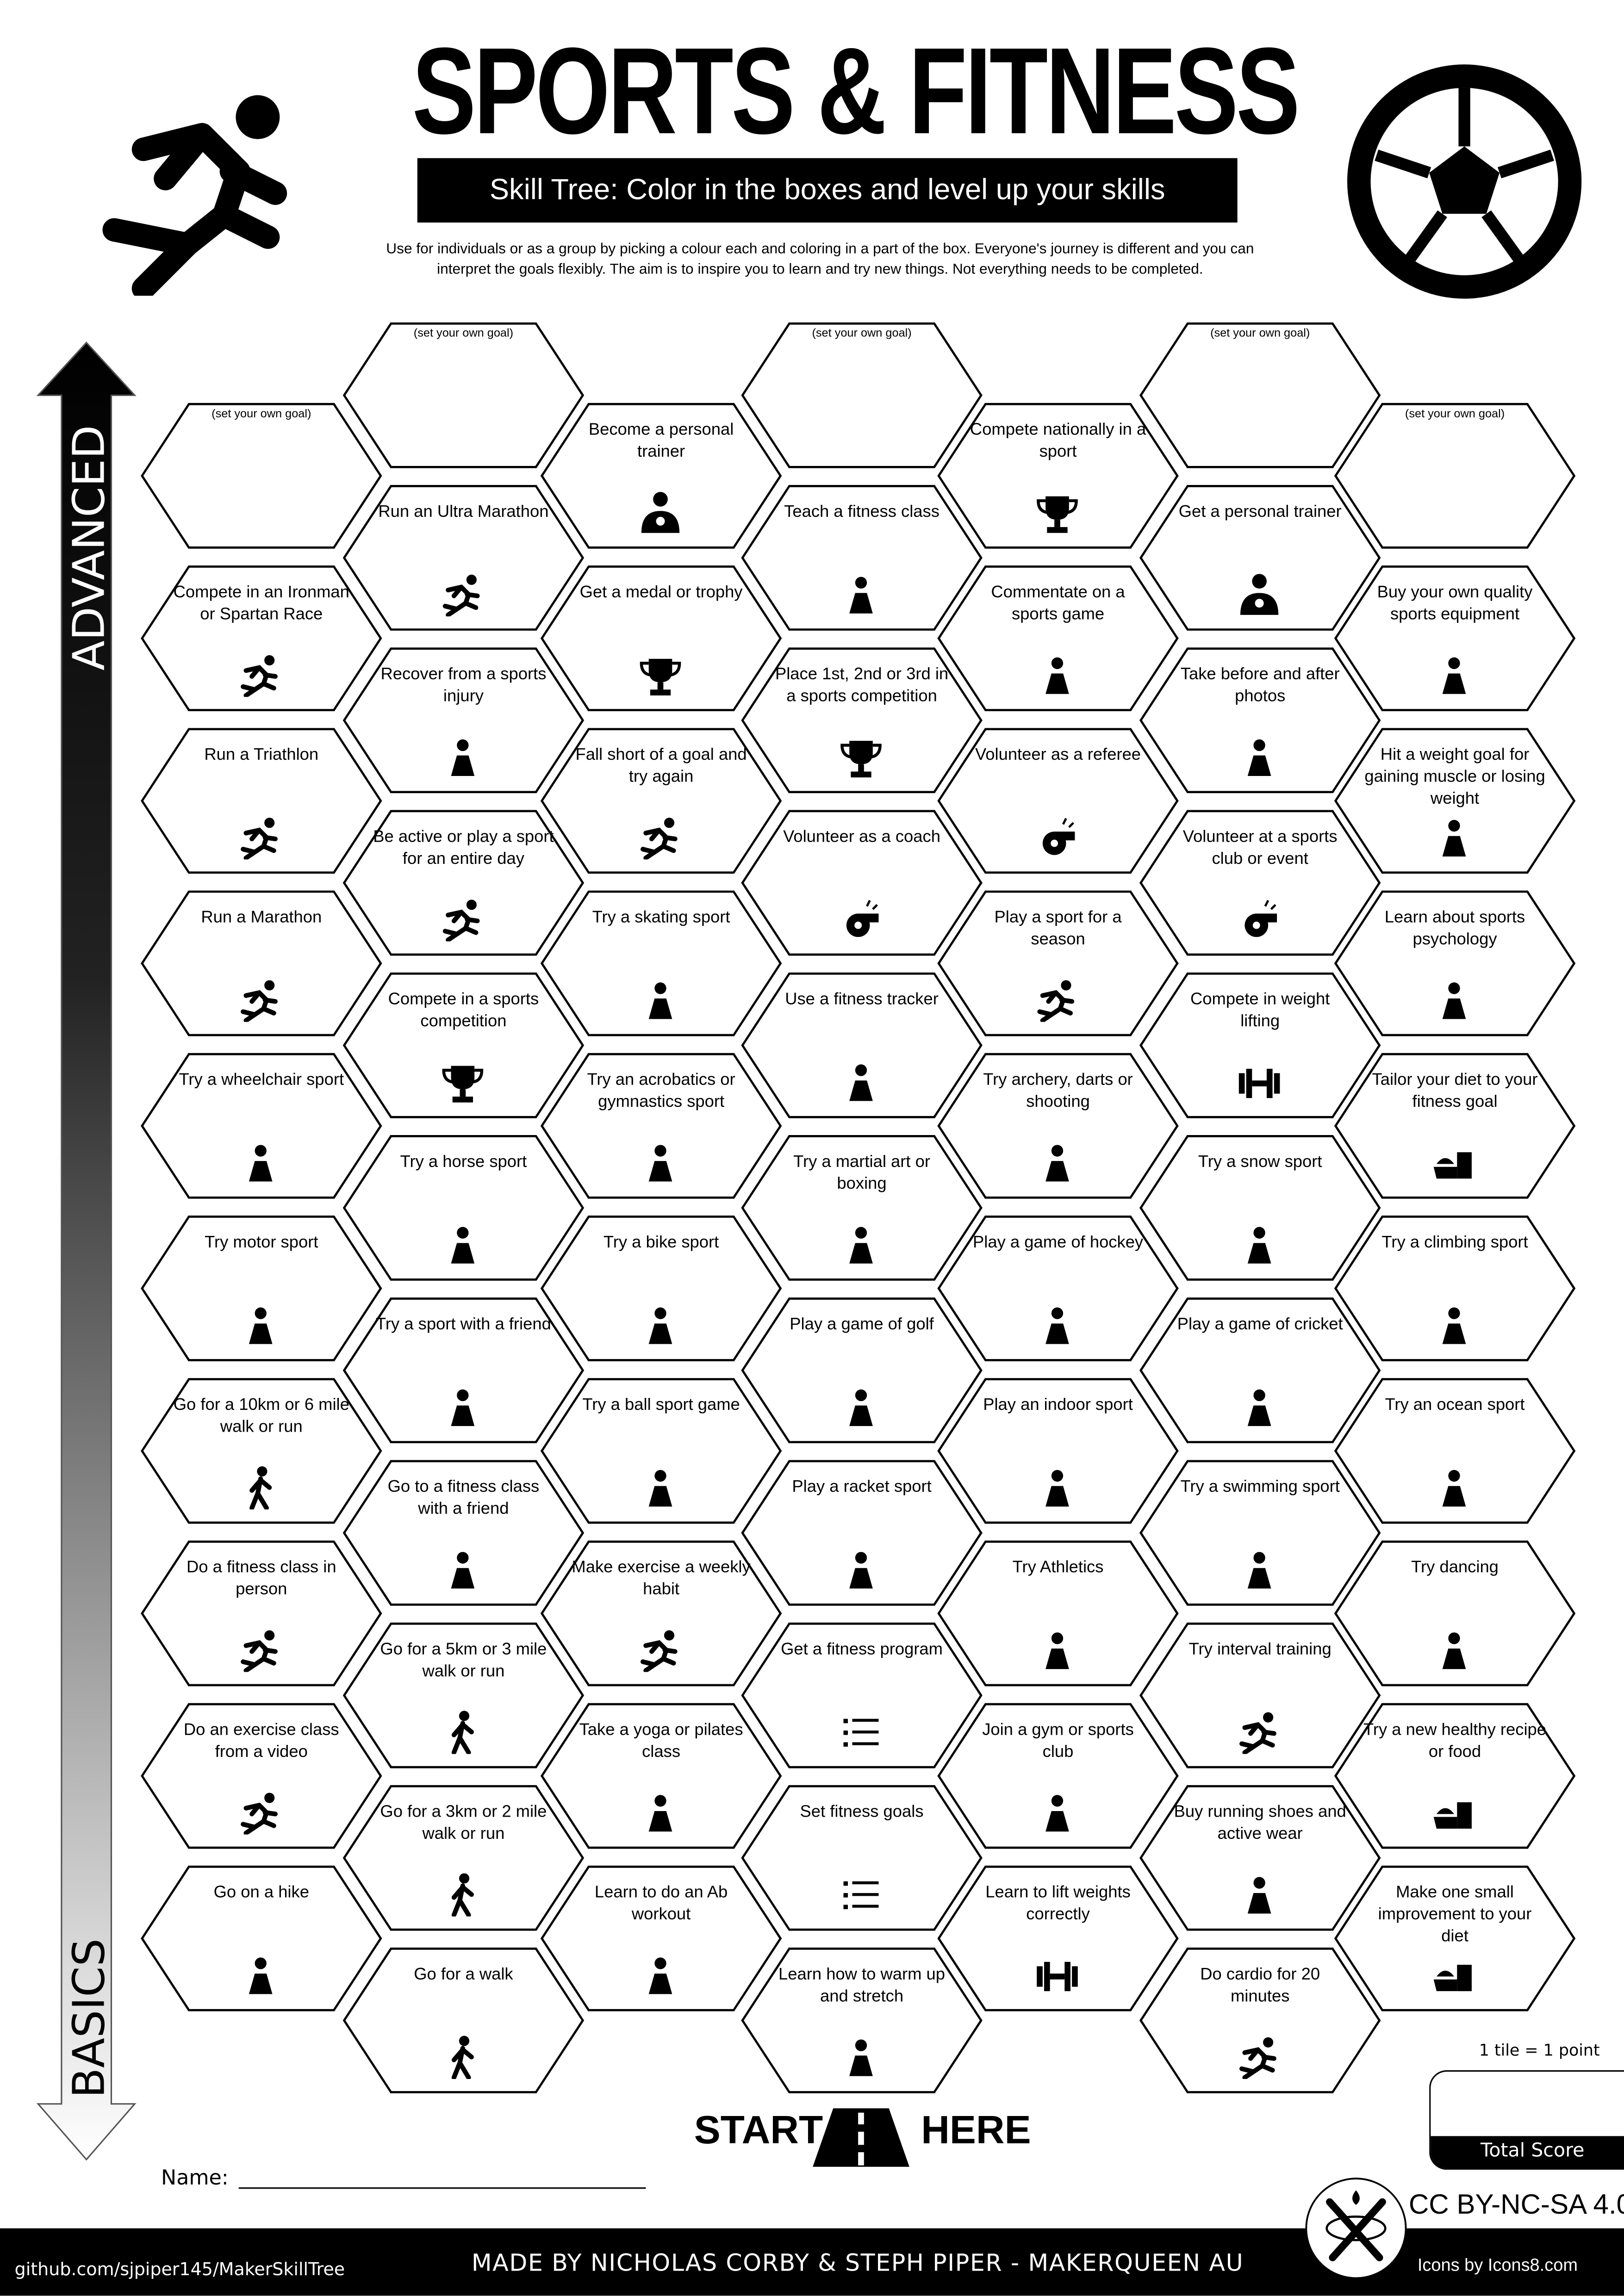 This screenshot has width=1624, height=2296. Describe the element at coordinates (861, 837) in the screenshot. I see `skill-label: Volunteer as a coach` at that location.